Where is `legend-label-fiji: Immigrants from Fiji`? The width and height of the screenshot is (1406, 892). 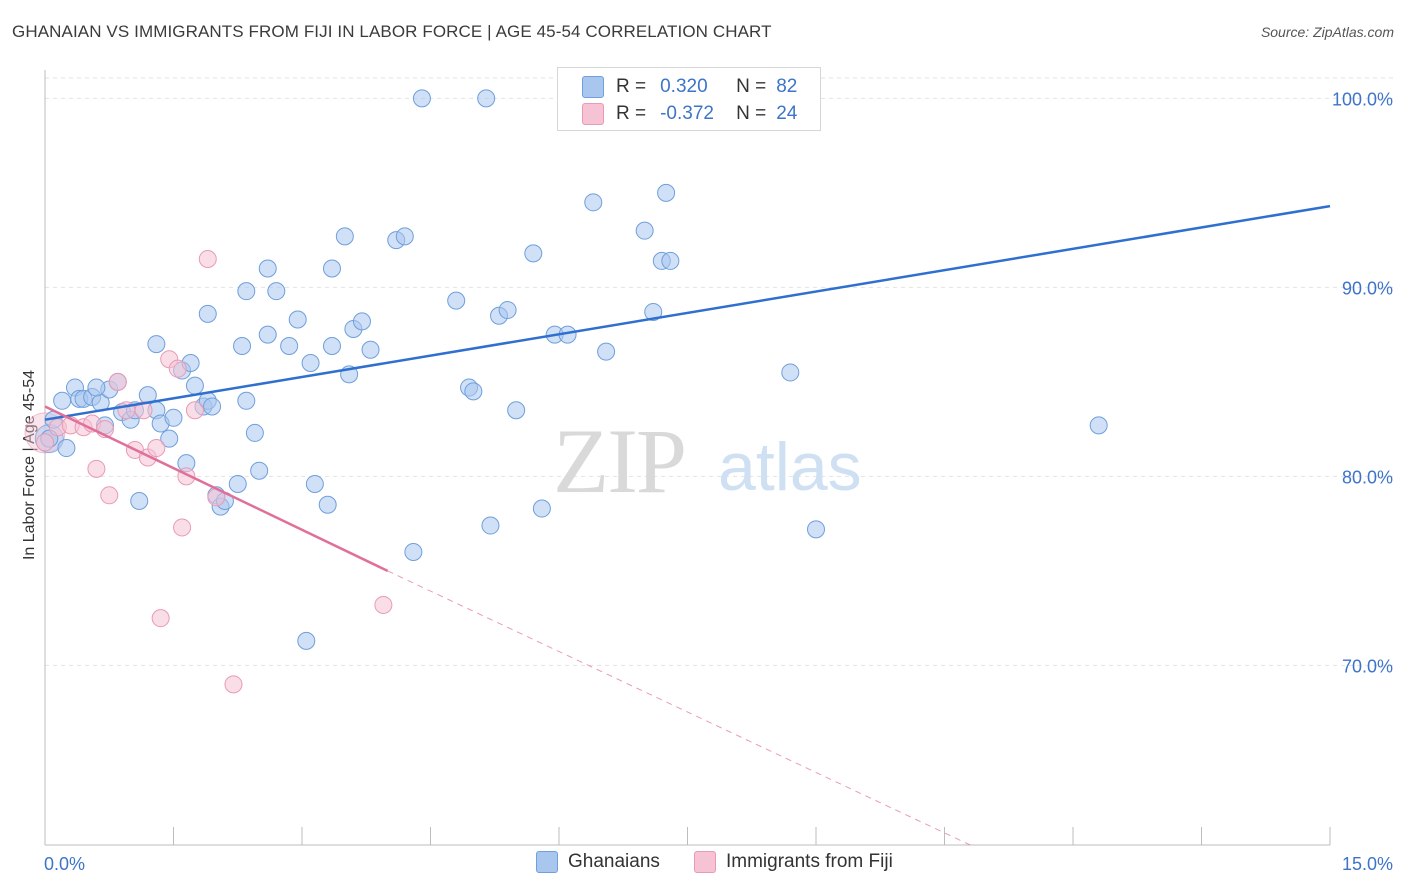 legend-label-fiji: Immigrants from Fiji is located at coordinates (809, 861).